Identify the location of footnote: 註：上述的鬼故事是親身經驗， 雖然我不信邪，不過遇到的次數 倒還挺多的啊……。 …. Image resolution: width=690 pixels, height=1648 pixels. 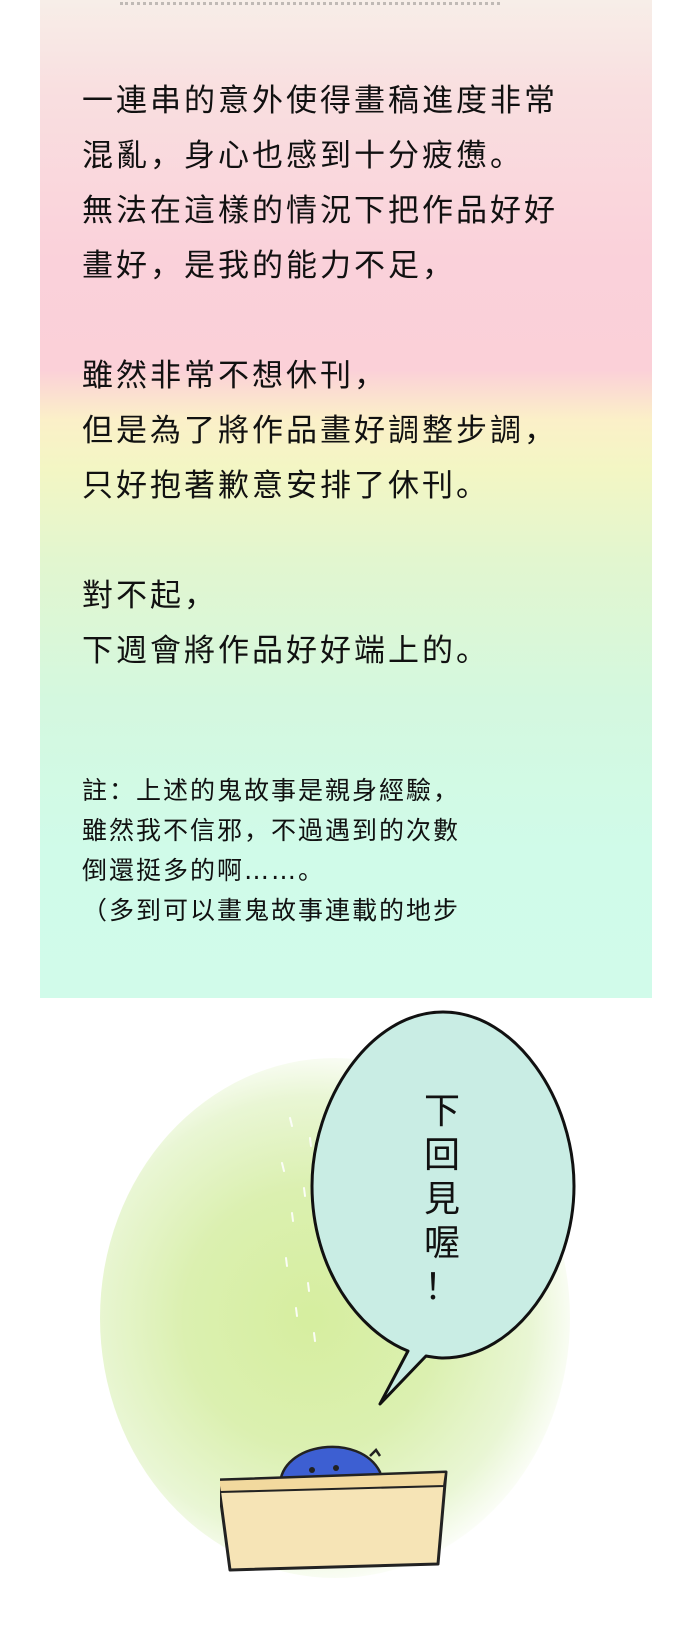
(271, 850).